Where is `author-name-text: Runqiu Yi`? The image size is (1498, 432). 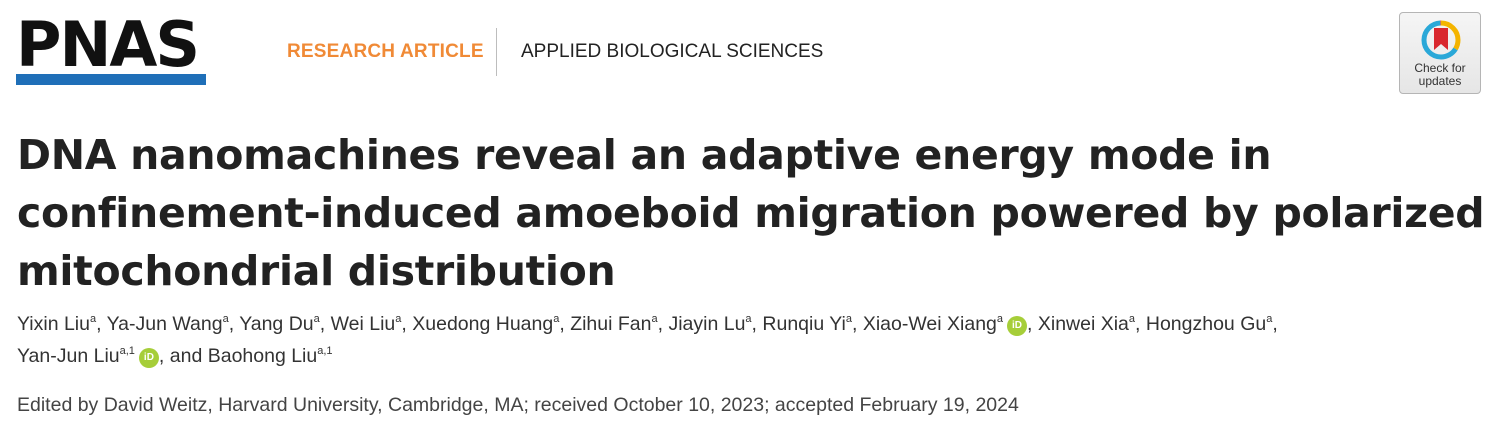
author-name-text: Runqiu Yi is located at coordinates (804, 324).